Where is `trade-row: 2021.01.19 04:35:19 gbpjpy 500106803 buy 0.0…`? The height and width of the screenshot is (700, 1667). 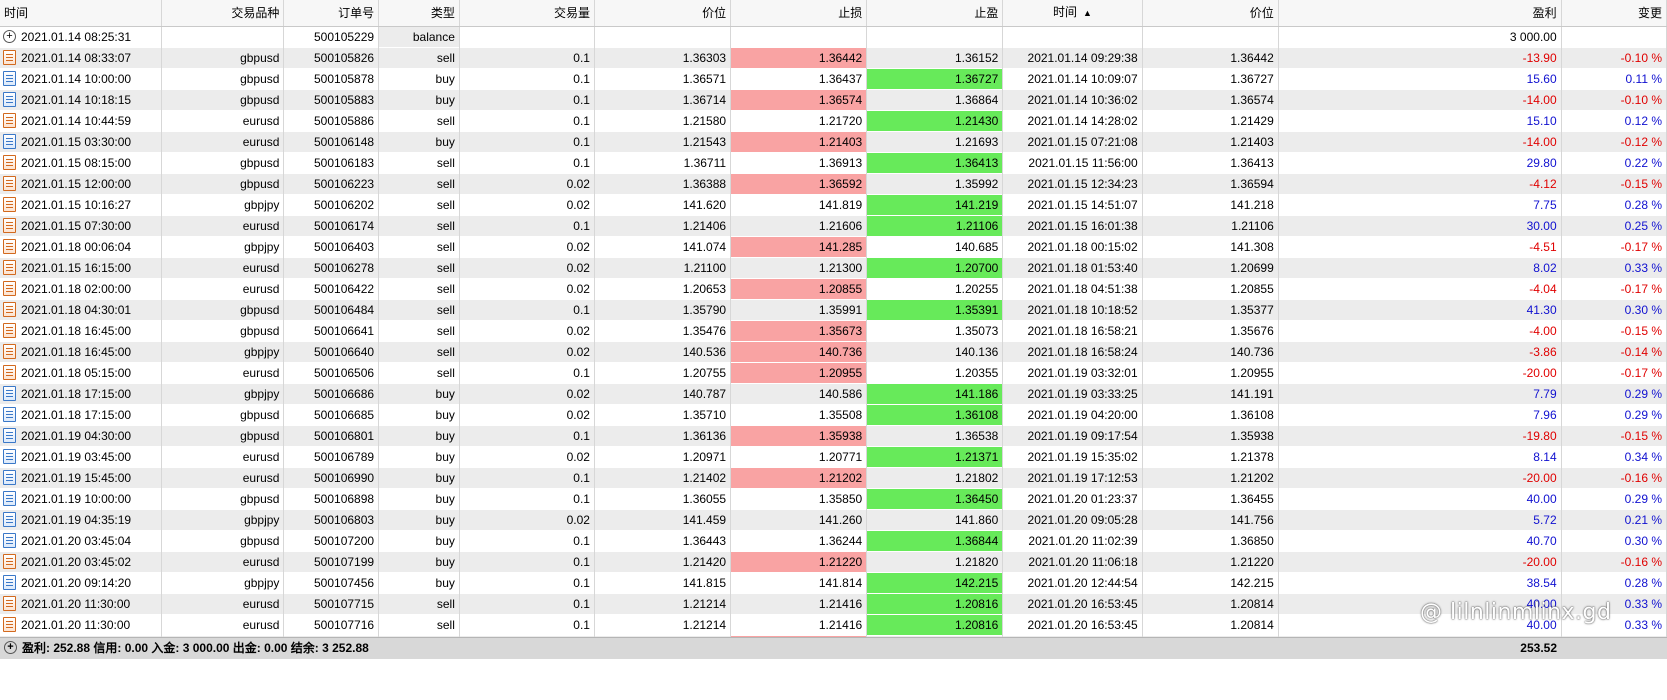 trade-row: 2021.01.19 04:35:19 gbpjpy 500106803 buy 0.0… is located at coordinates (833, 520).